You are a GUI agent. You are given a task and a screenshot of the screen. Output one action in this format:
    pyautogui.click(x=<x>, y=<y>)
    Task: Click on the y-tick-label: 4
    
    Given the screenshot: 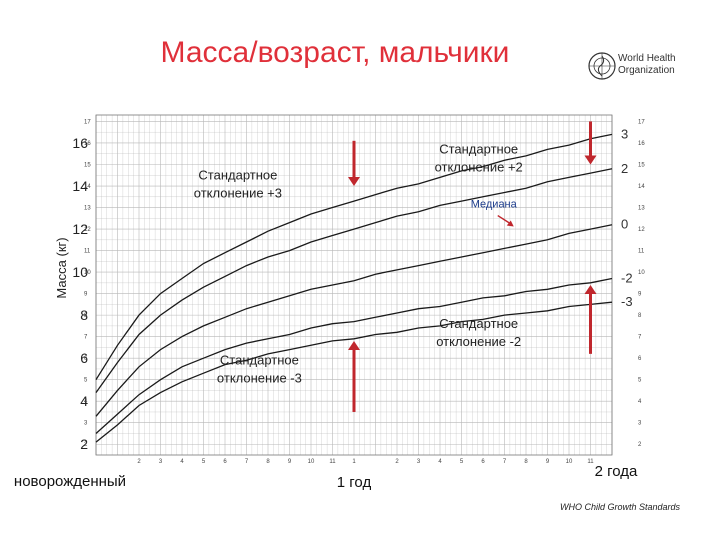 What is the action you would take?
    pyautogui.click(x=84, y=401)
    